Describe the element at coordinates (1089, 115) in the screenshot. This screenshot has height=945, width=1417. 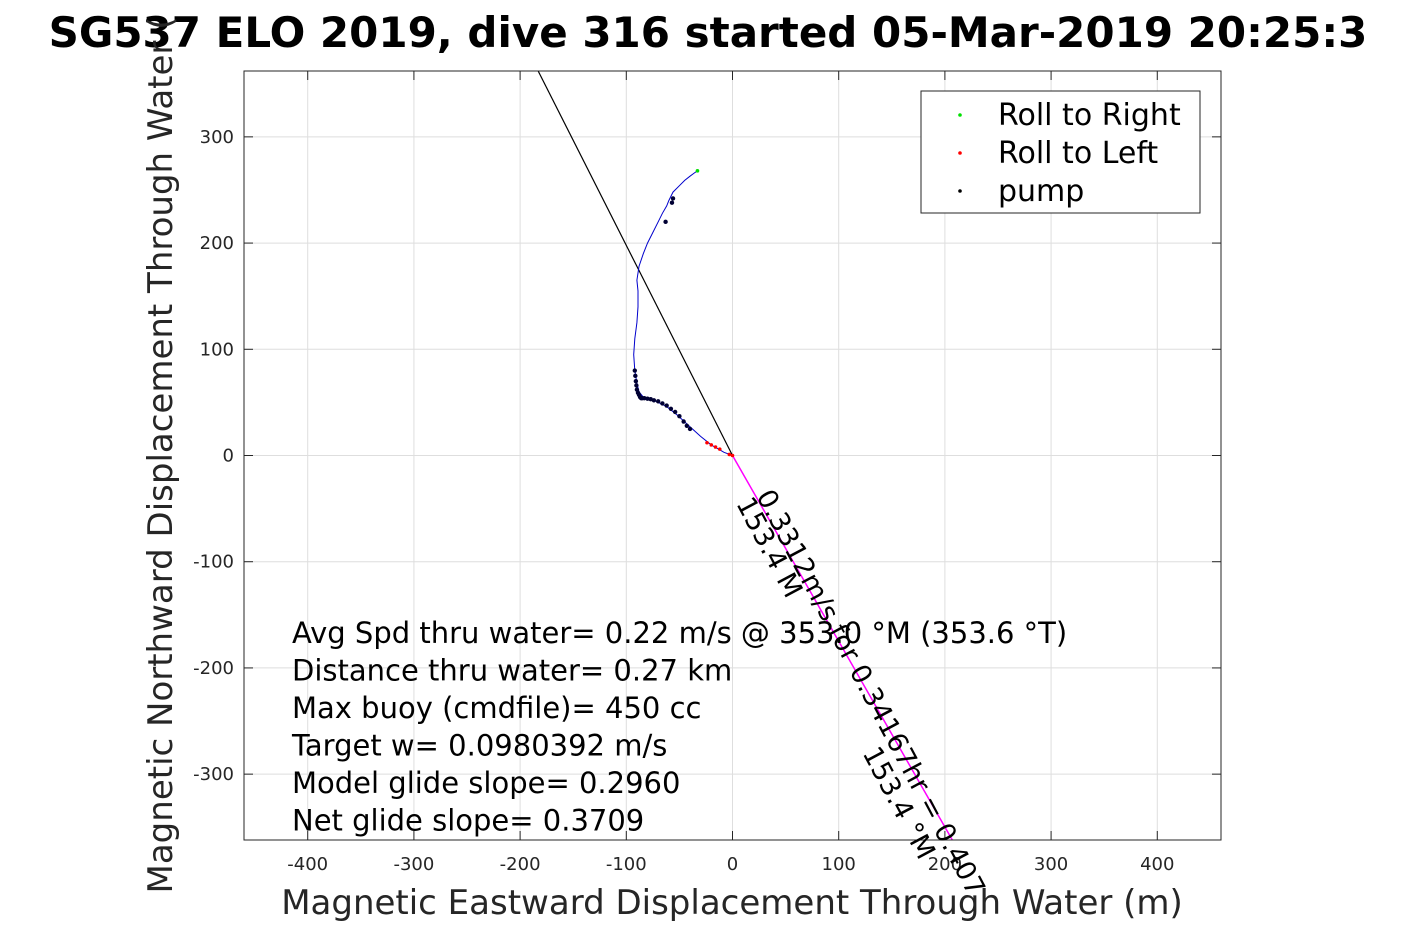
I see `legend-label-roll-right: Roll to Right` at that location.